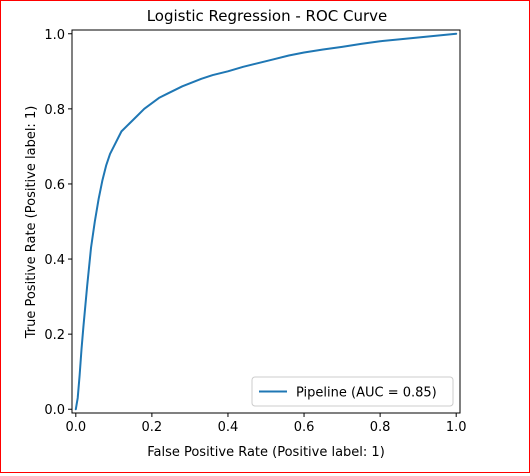 This screenshot has height=476, width=530. Describe the element at coordinates (54, 185) in the screenshot. I see `y-tick-label: 0.6` at that location.